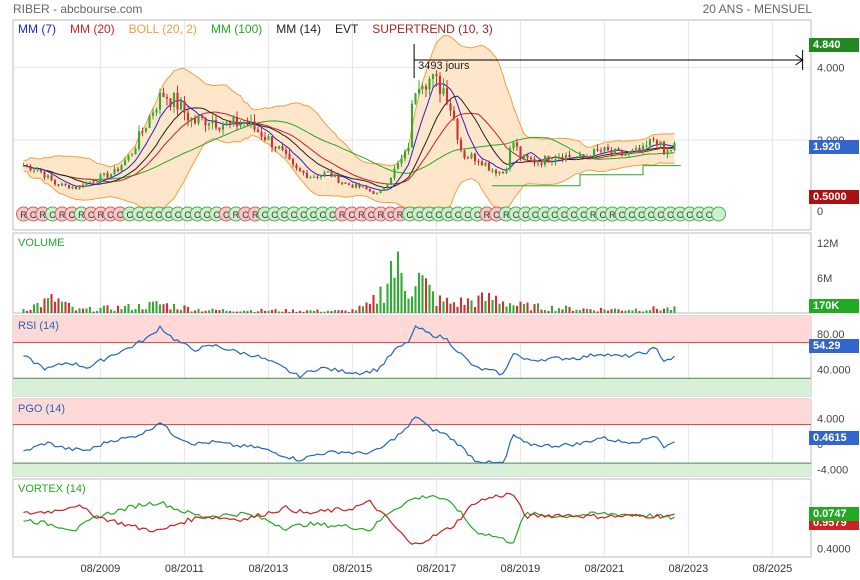 This screenshot has height=580, width=860. Describe the element at coordinates (349, 171) in the screenshot. I see `bollinger-lower-line` at that location.